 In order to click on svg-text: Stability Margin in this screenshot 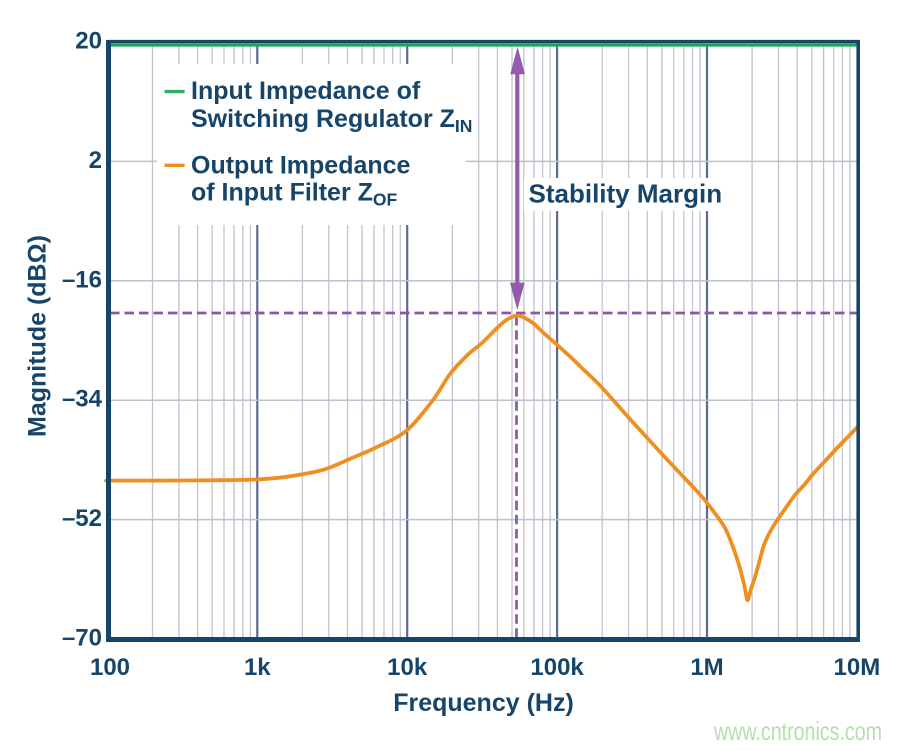, I will do `click(626, 194)`.